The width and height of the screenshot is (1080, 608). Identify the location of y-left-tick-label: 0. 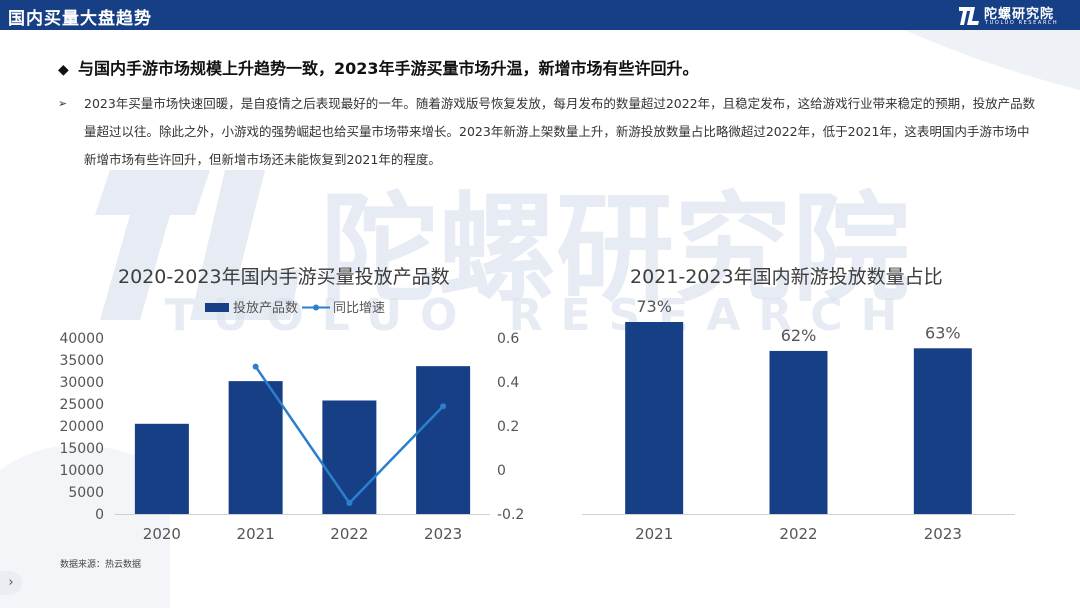
(99, 515).